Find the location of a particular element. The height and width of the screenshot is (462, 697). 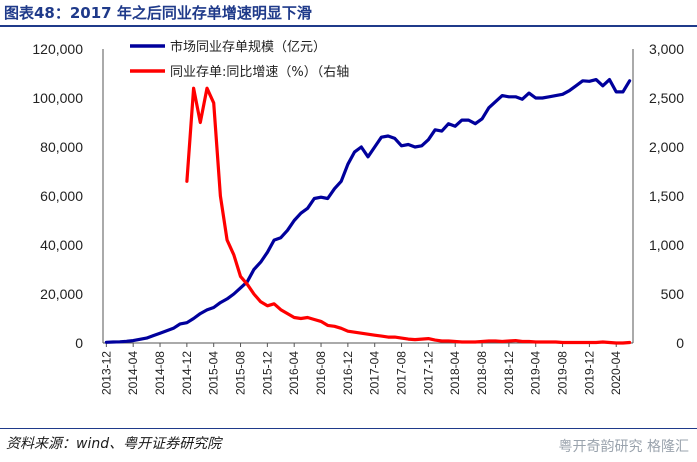

right-y-axis-labels: 0 500 1,000 1,500 2,000 2,500 3,000 is located at coordinates (666, 196).